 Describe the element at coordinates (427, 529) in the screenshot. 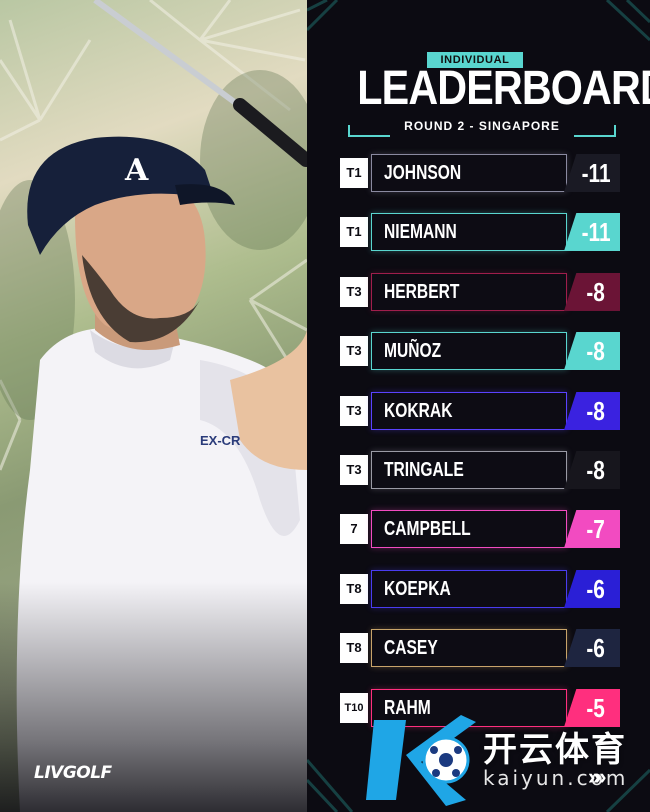

I see `player-name: CAMPBELL` at that location.